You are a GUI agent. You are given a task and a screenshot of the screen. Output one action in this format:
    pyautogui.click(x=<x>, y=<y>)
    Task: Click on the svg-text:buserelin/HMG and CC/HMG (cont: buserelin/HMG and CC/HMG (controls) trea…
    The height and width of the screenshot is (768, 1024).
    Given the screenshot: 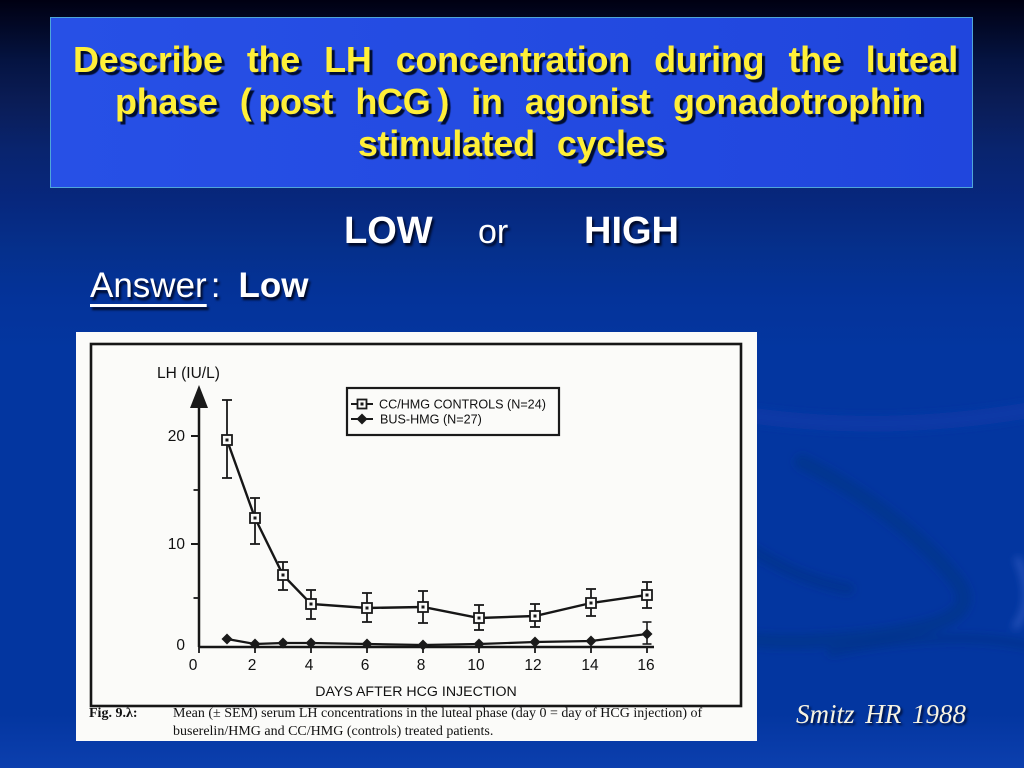 What is the action you would take?
    pyautogui.click(x=333, y=731)
    